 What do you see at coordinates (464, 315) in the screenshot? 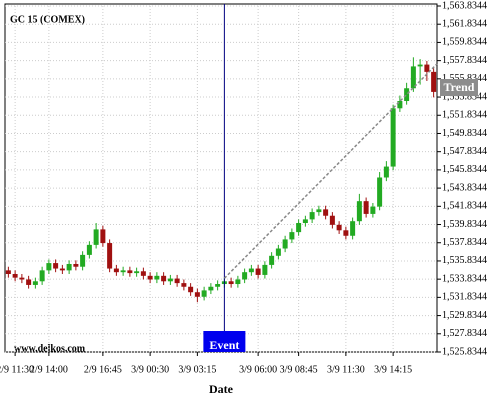
I see `y-tick-label: 1,529.8344` at bounding box center [464, 315].